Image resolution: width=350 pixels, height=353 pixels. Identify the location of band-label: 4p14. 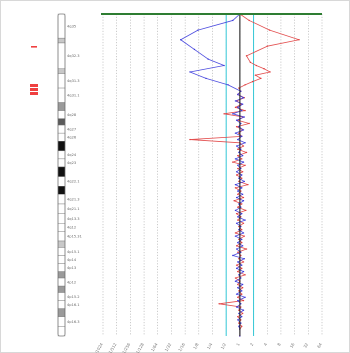
(72, 260).